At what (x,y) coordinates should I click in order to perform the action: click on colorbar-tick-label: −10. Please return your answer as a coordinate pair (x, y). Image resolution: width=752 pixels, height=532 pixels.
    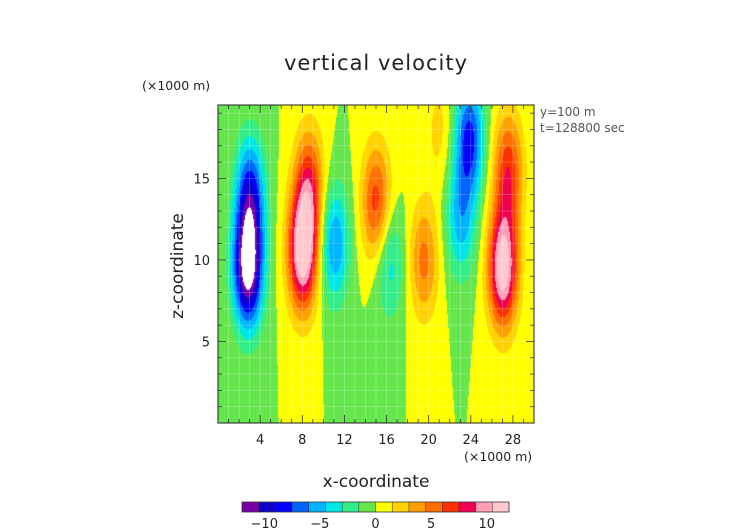
    Looking at the image, I should click on (264, 524).